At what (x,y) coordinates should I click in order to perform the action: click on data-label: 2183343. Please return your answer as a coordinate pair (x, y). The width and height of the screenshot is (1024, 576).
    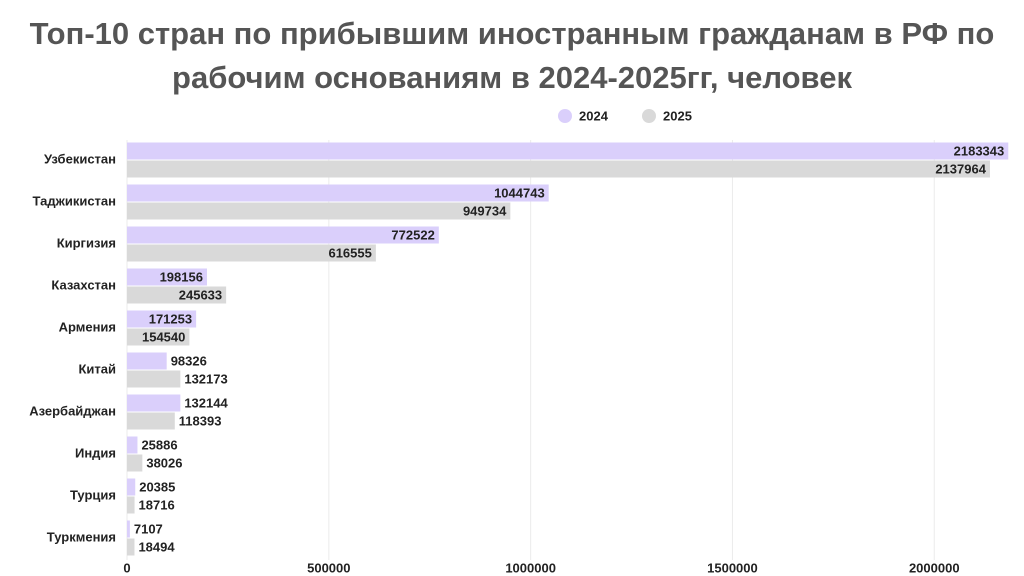
    Looking at the image, I should click on (979, 150).